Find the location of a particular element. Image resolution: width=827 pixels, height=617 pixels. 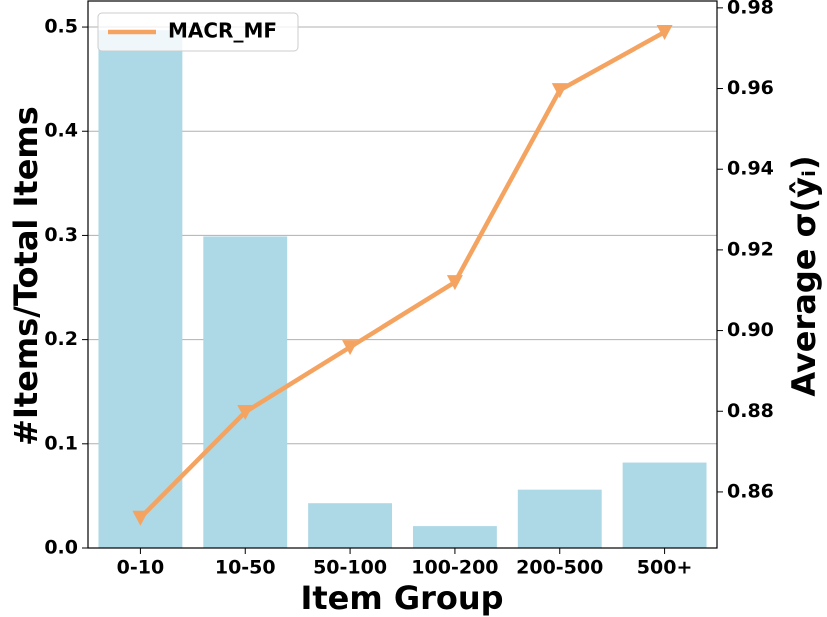

legend-label: MACR_MF is located at coordinates (222, 31).